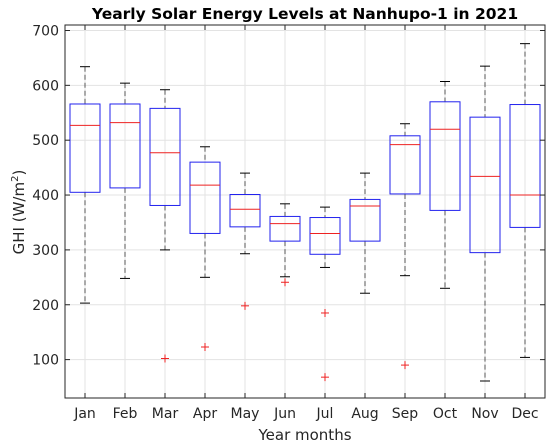 This screenshot has height=445, width=550. What do you see at coordinates (15, 179) in the screenshot?
I see `y-axis-label-sup: 2` at bounding box center [15, 179].